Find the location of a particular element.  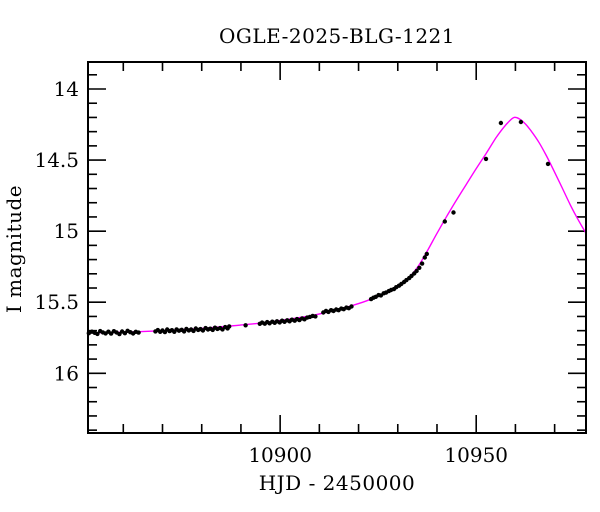

y-axis-tick-label: 16 is located at coordinates (66, 373).